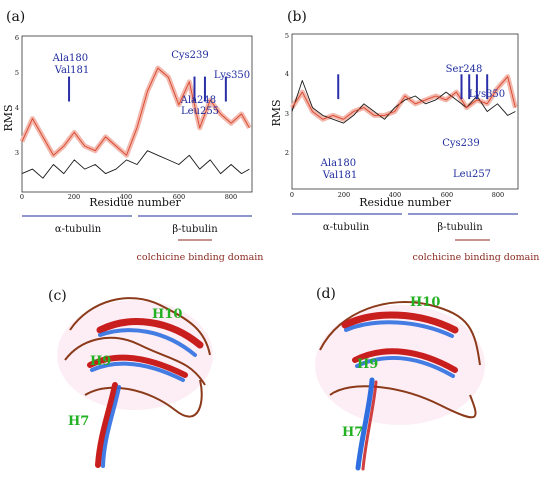  Describe the element at coordinates (198, 100) in the screenshot. I see `residue-line: Ala248` at that location.